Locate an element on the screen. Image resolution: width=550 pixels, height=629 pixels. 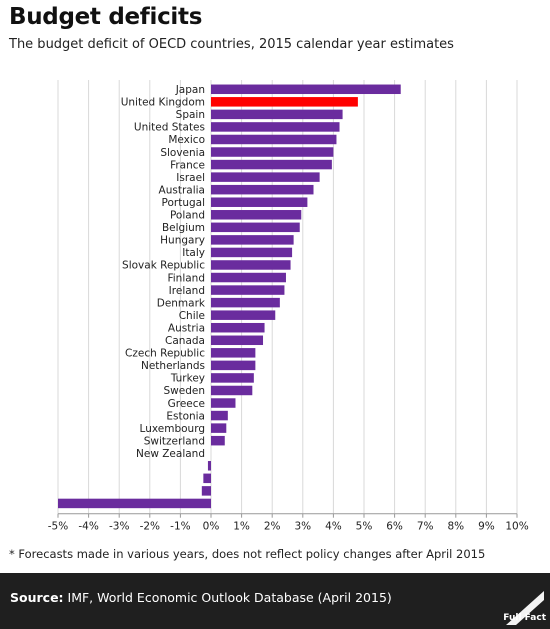
category-label: New Zealand is located at coordinates (170, 454).